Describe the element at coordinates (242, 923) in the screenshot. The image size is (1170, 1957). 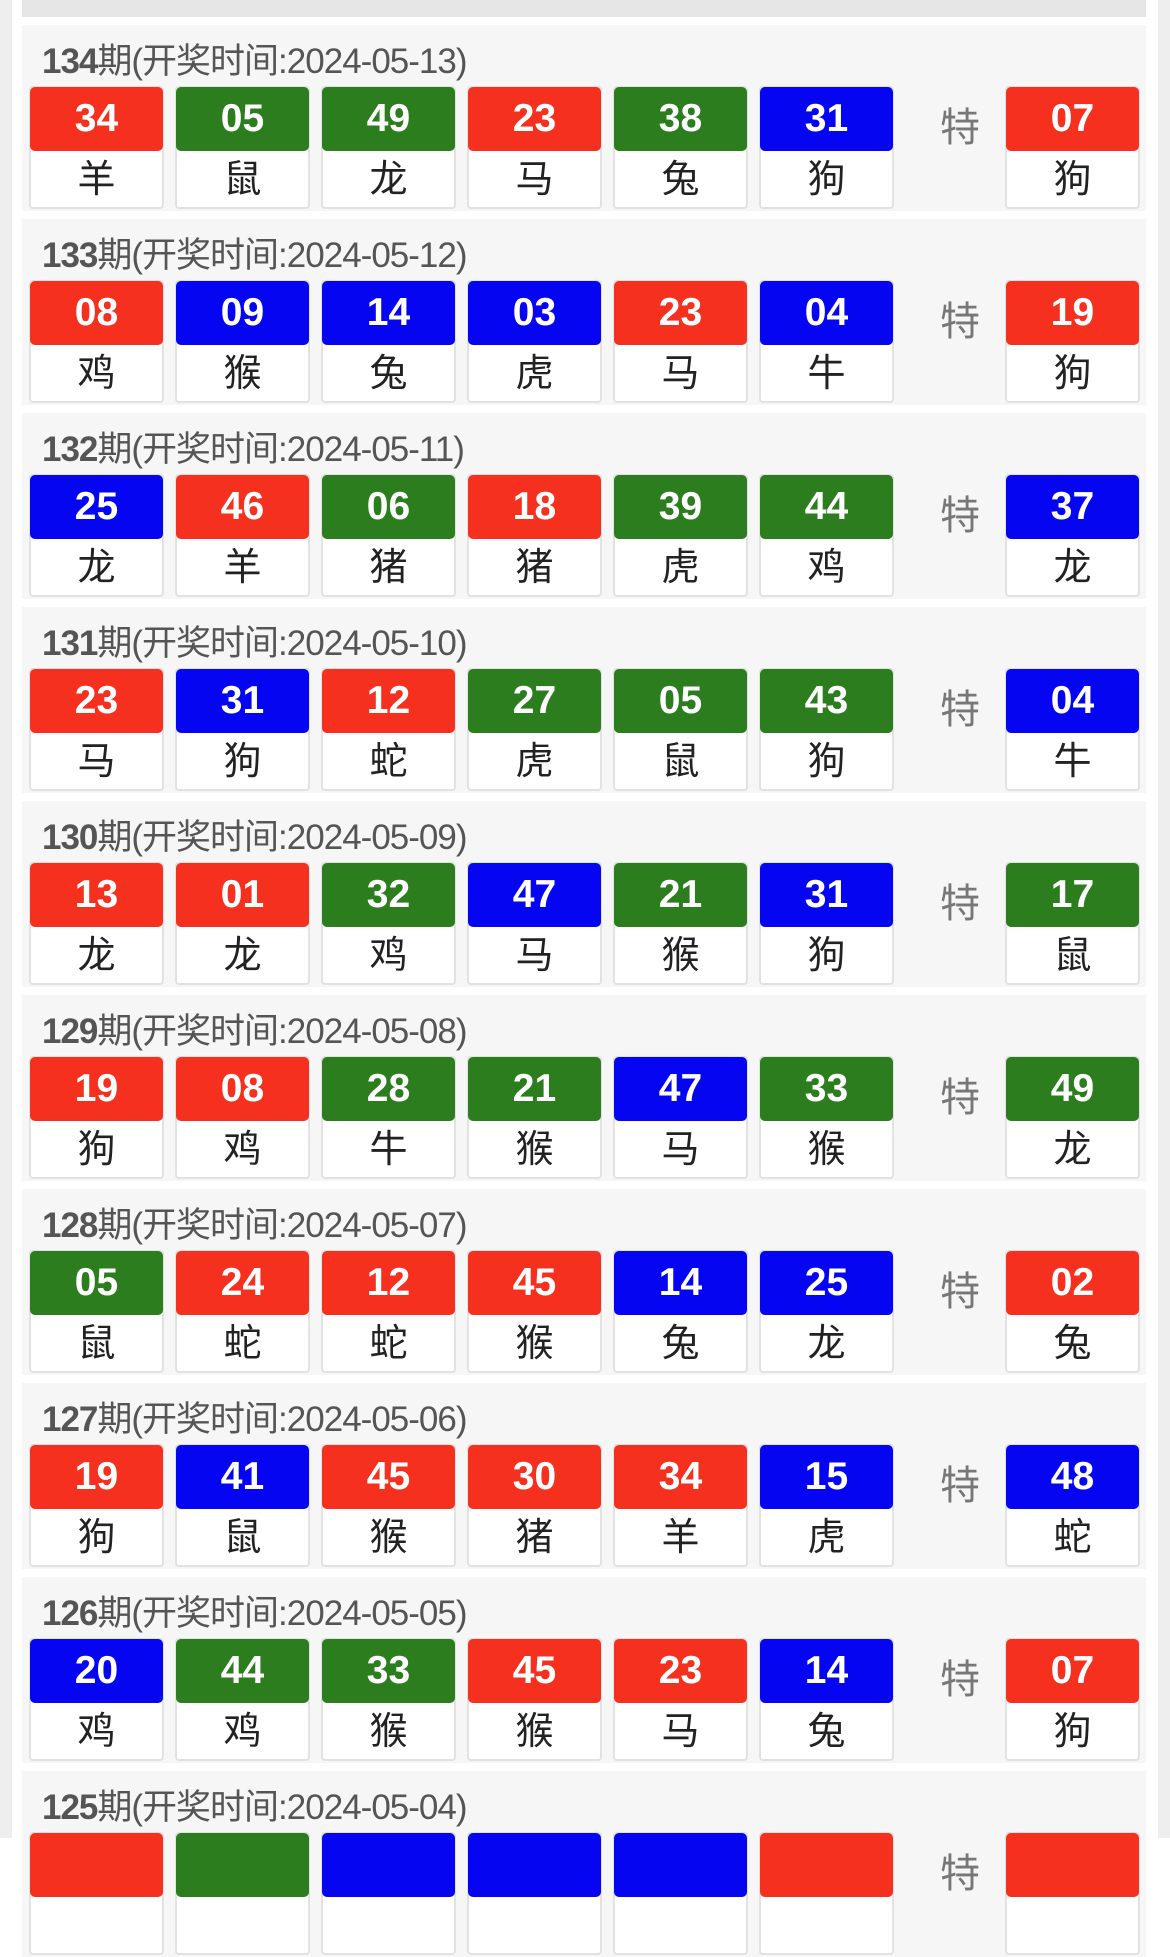
I see `ball-tile: 01 龙` at that location.